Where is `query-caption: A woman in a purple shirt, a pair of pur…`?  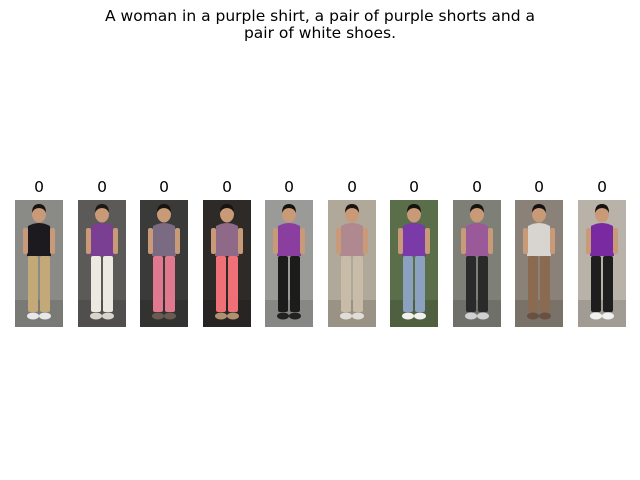
query-caption: A woman in a purple shirt, a pair of pur… is located at coordinates (320, 25).